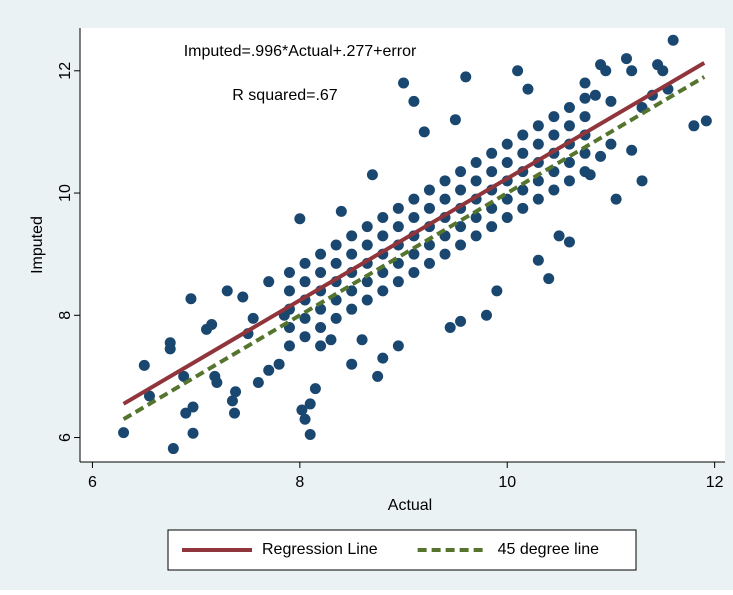 The width and height of the screenshot is (733, 595). I want to click on y-tick-label: 12, so click(65, 71).